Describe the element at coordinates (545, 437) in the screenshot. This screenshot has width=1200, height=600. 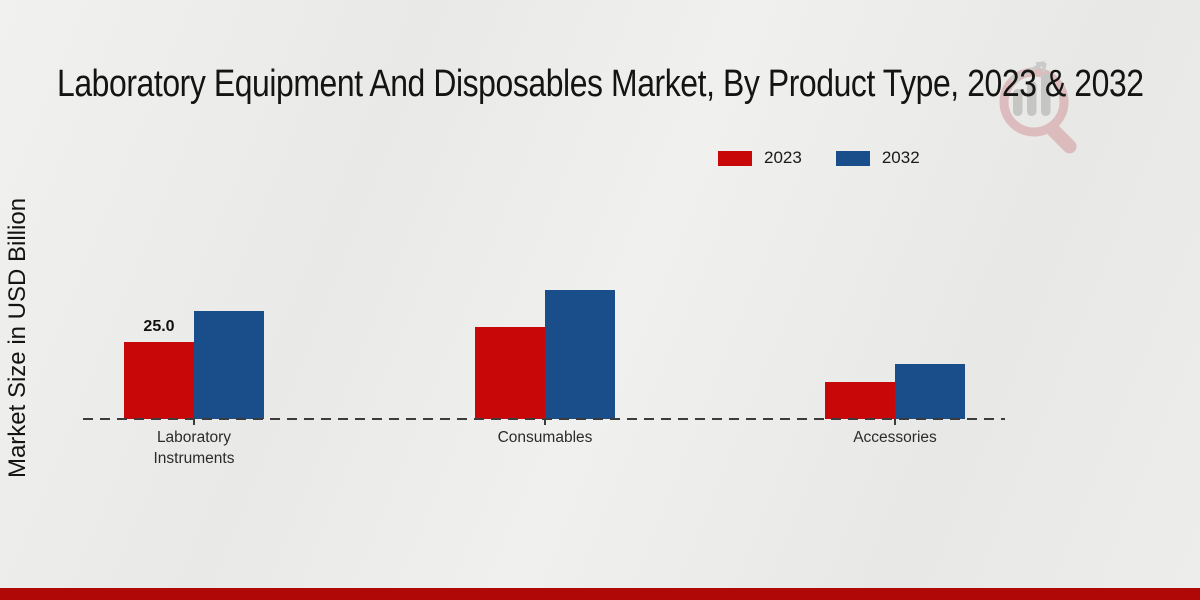
I see `category-label-consumables: Consumables` at that location.